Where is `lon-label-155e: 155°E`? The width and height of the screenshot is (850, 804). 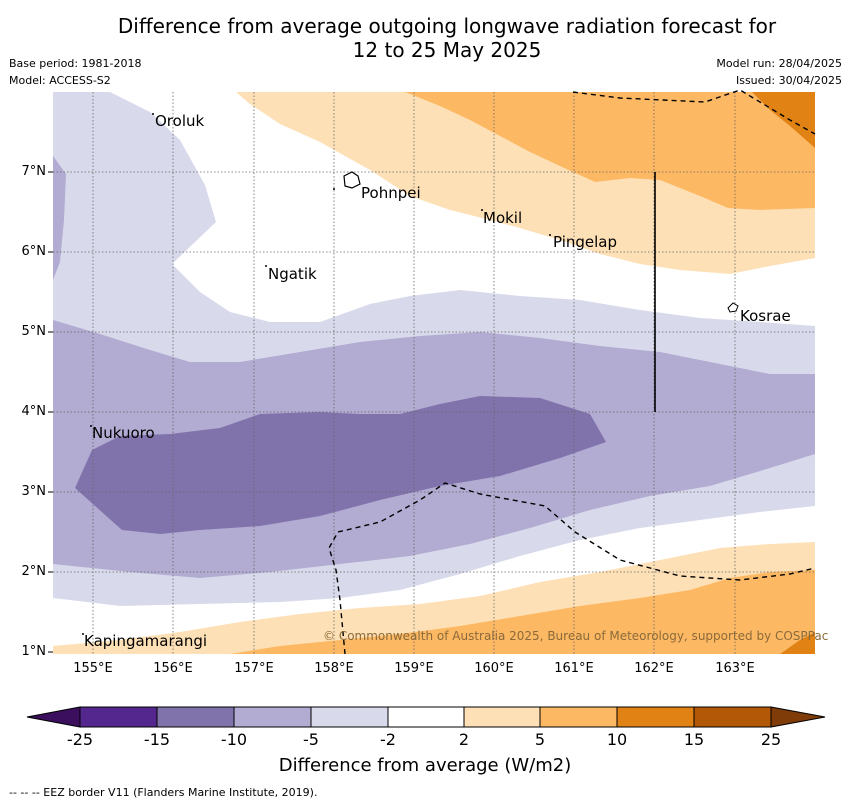 lon-label-155e: 155°E is located at coordinates (93, 668).